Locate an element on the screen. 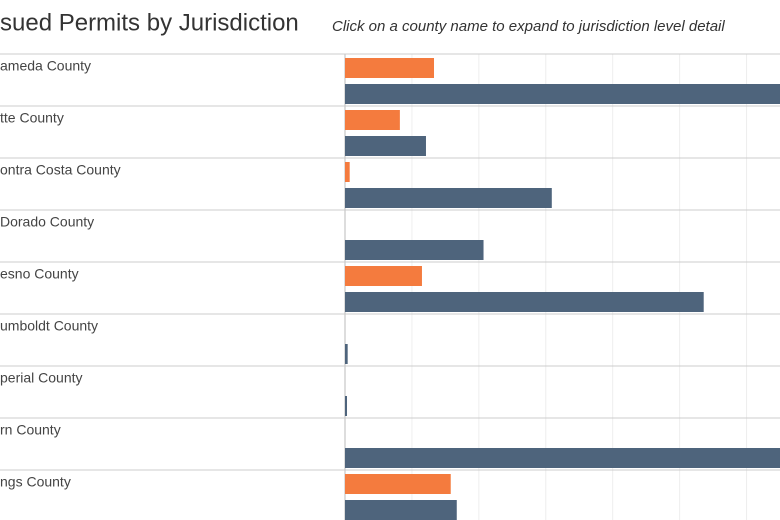  chart-title: sued Permits by Jurisdiction is located at coordinates (149, 22).